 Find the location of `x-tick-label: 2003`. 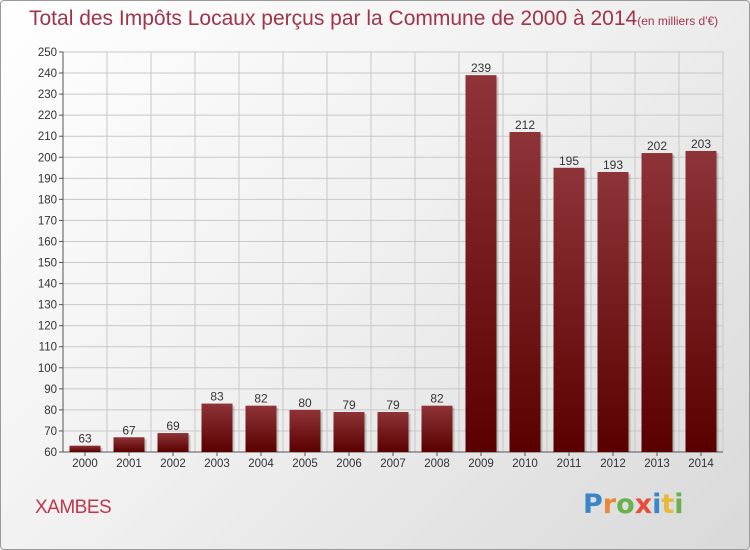

x-tick-label: 2003 is located at coordinates (217, 464).